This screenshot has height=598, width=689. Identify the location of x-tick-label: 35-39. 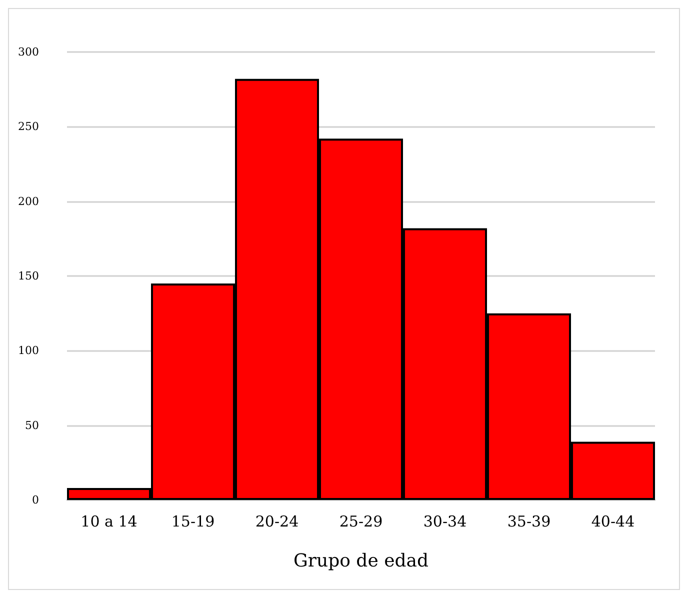
(529, 521).